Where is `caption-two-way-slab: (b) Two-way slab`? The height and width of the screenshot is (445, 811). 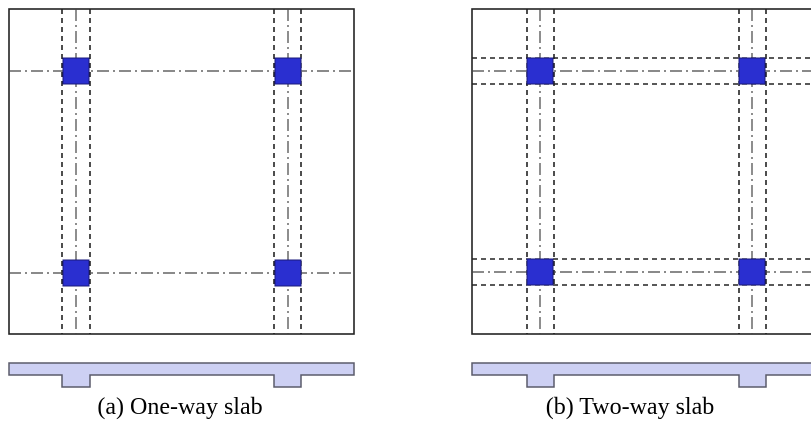 caption-two-way-slab: (b) Two-way slab is located at coordinates (630, 407).